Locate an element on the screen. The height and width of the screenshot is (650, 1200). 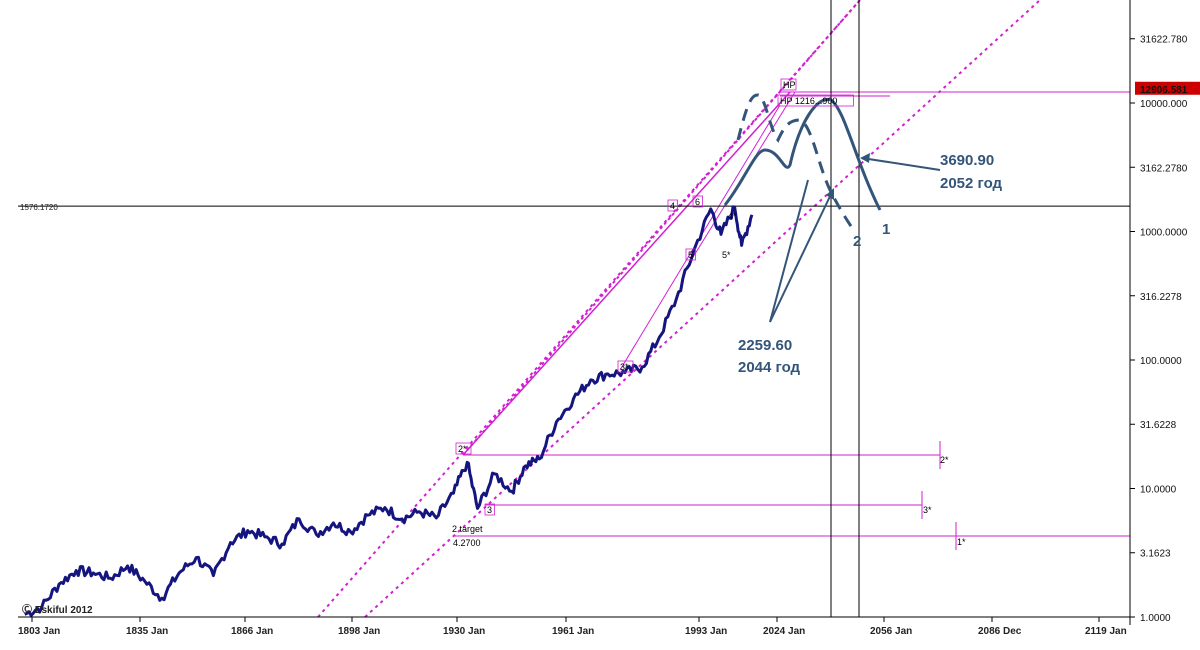
watermark: Ⓒ Eskiful 2012 is located at coordinates (57, 609).